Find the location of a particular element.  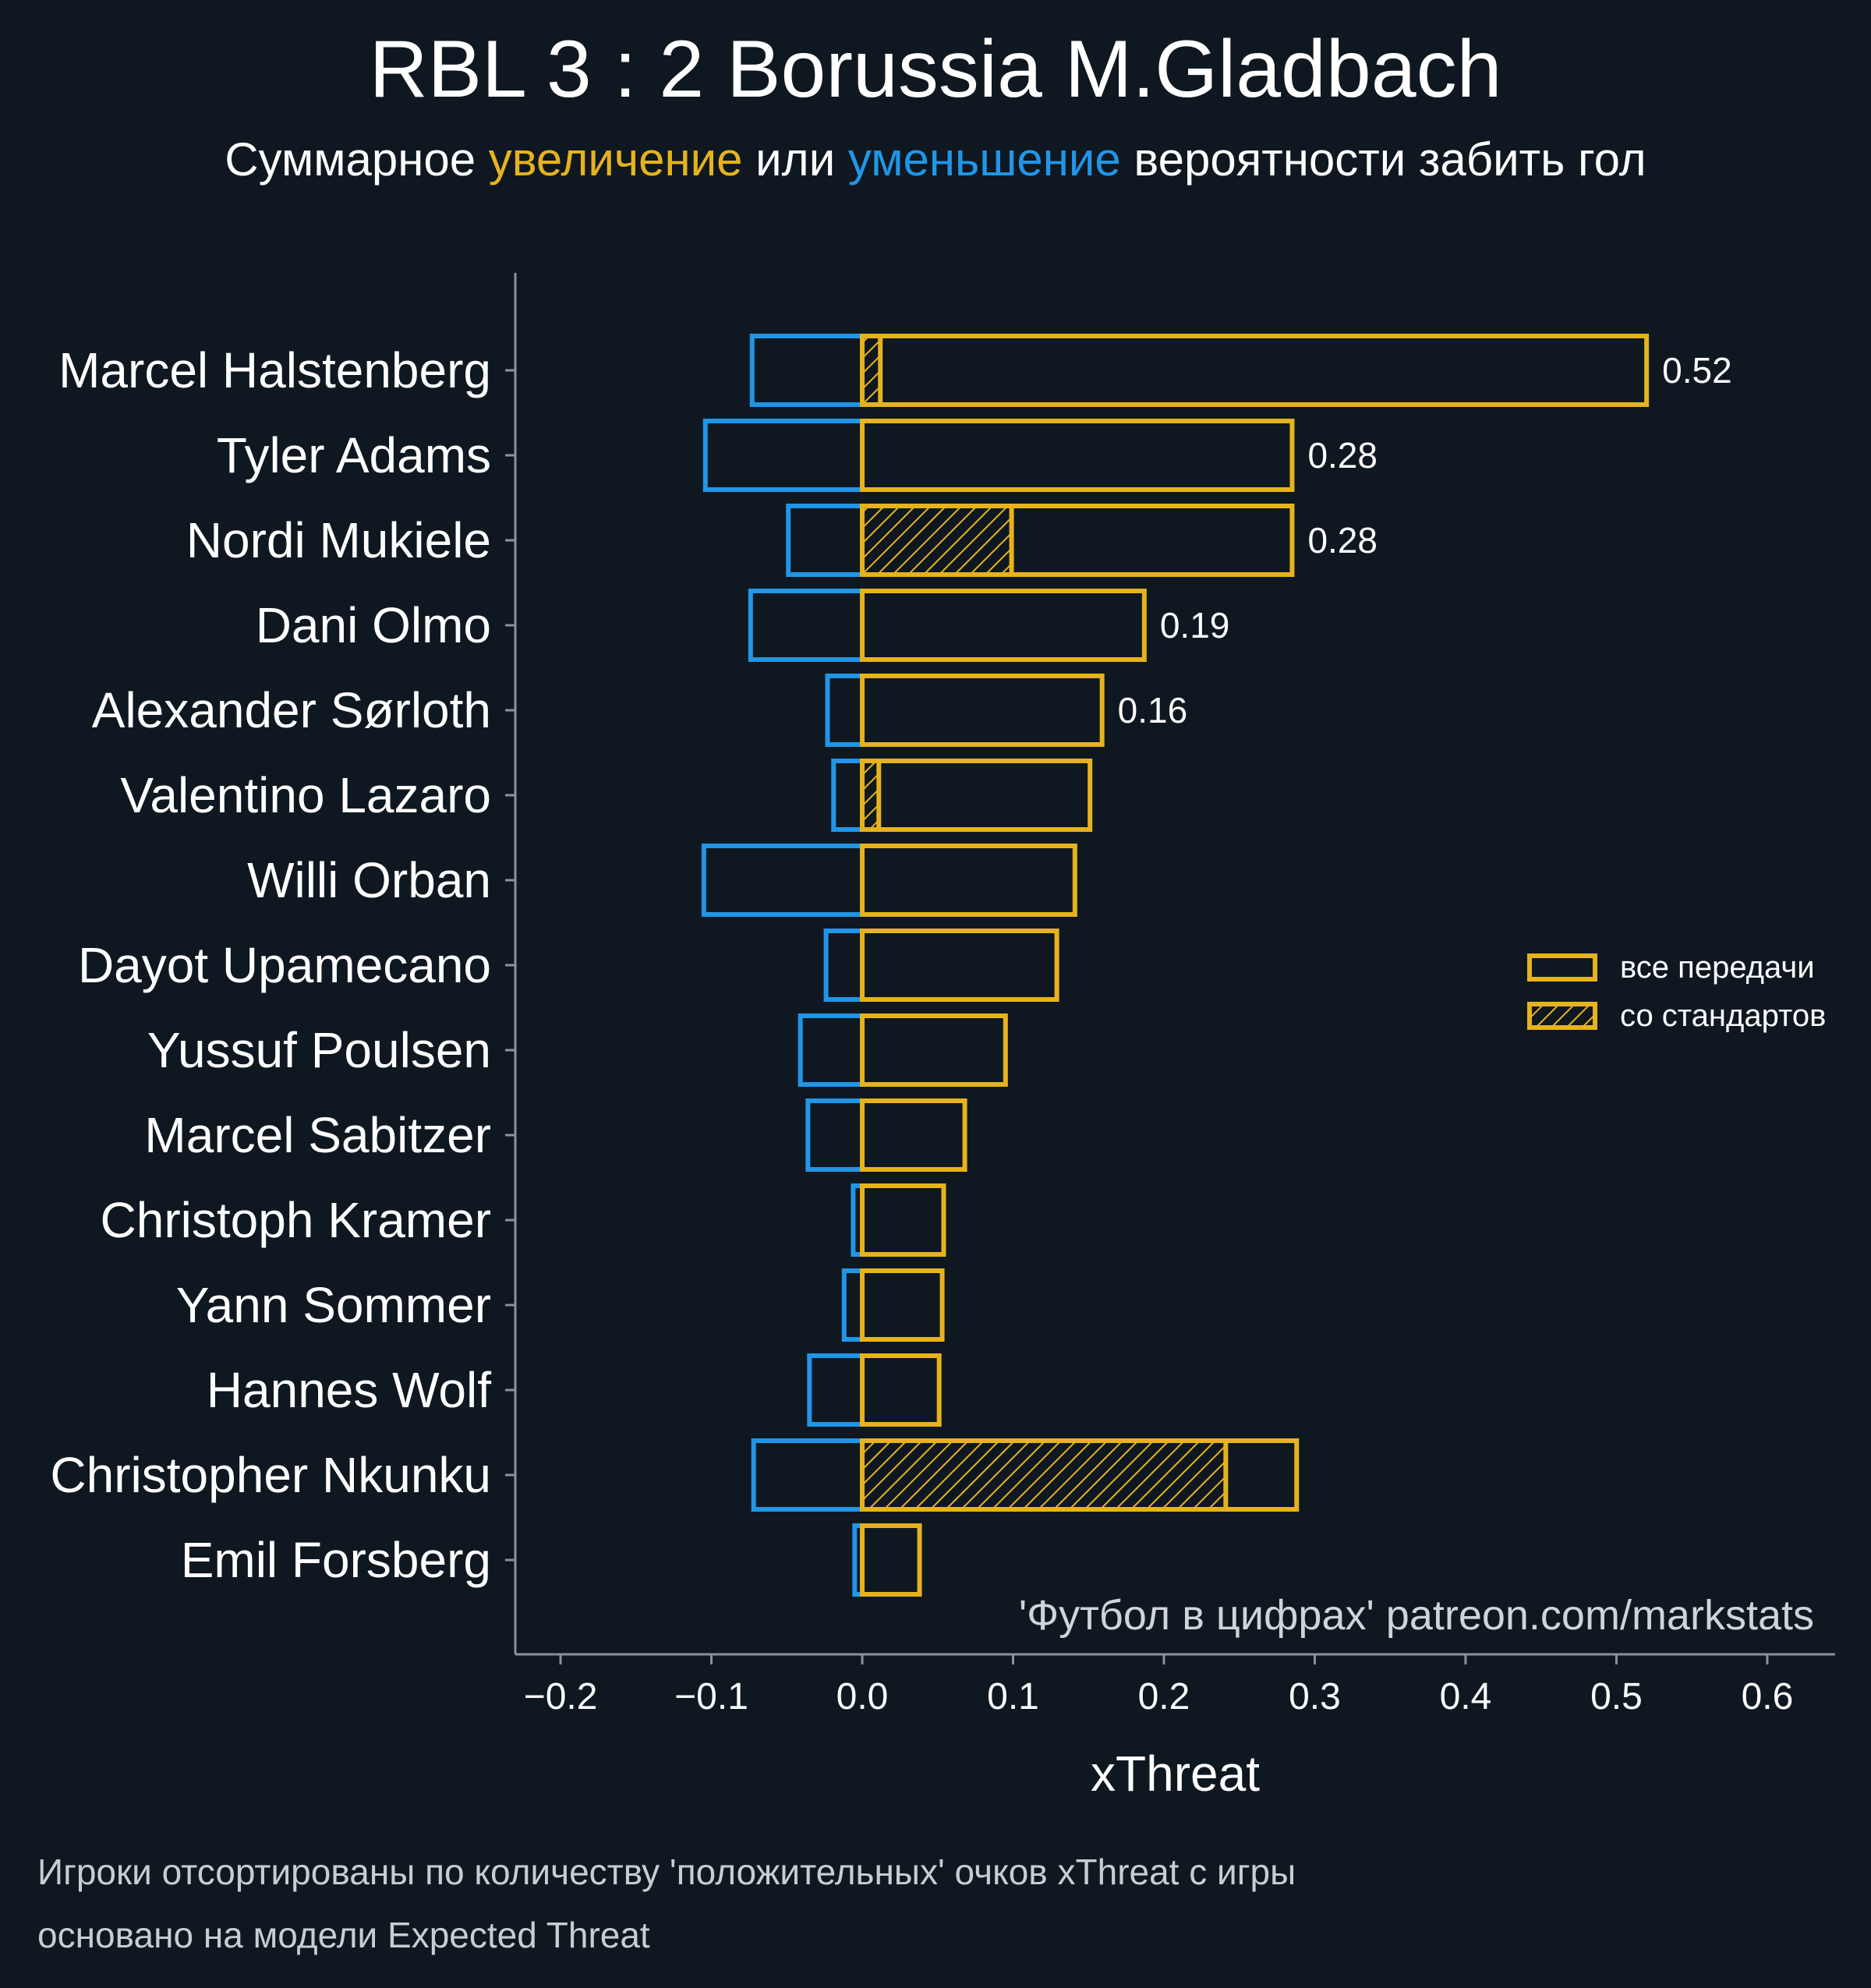

x-tick-label: 0.2 is located at coordinates (1164, 1696).